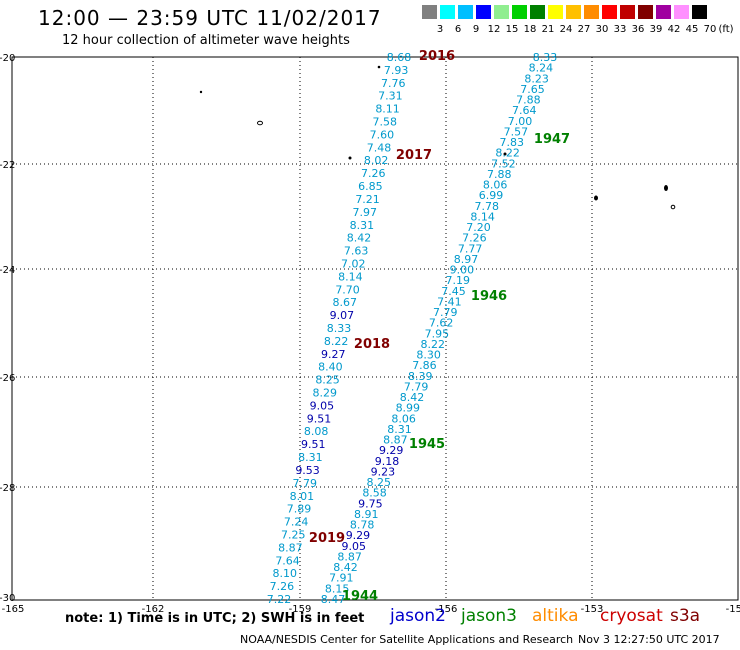 The image size is (740, 650). I want to click on swh-value: 8.40, so click(330, 367).